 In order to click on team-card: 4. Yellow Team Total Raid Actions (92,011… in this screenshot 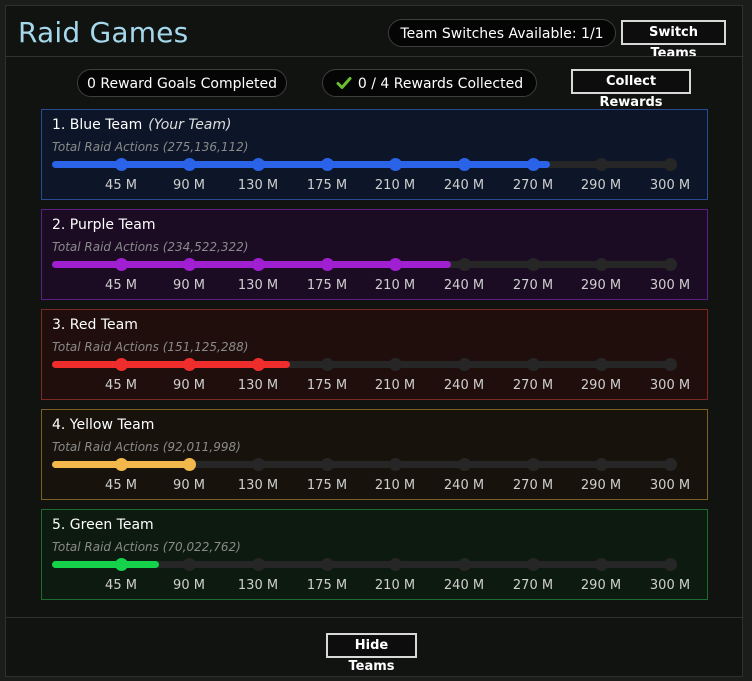, I will do `click(374, 454)`.